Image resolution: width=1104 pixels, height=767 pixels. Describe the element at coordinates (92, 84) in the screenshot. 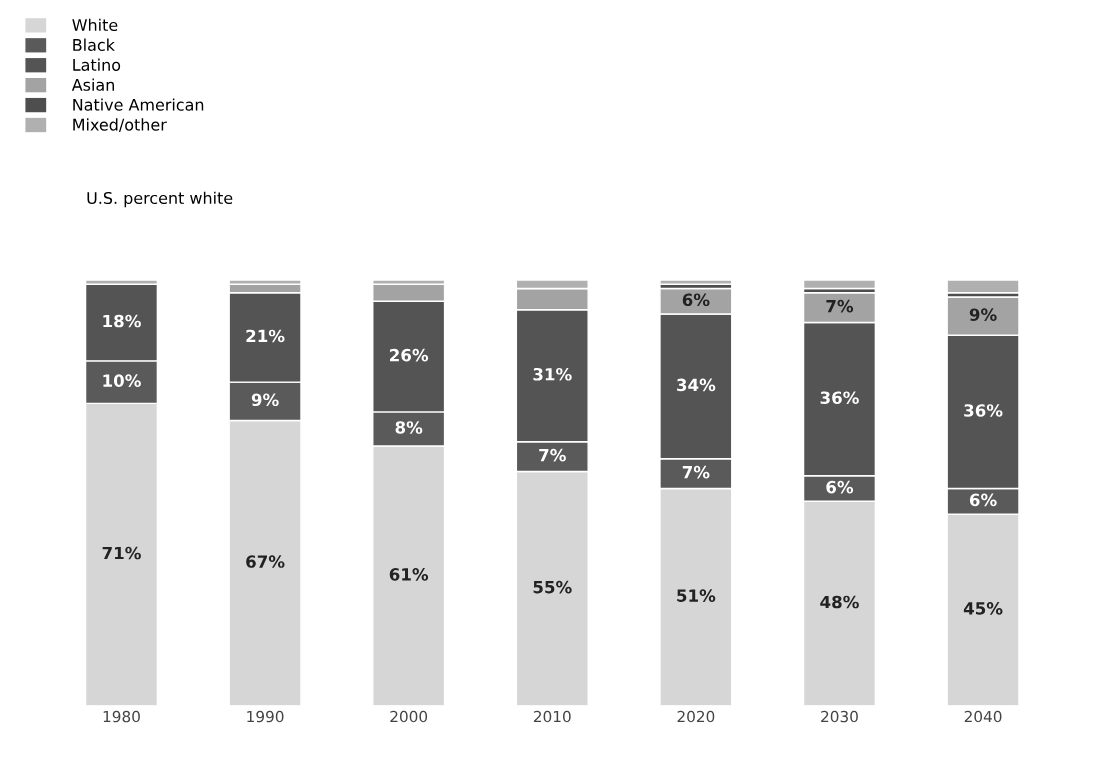

I see `legend-label: Asian` at that location.